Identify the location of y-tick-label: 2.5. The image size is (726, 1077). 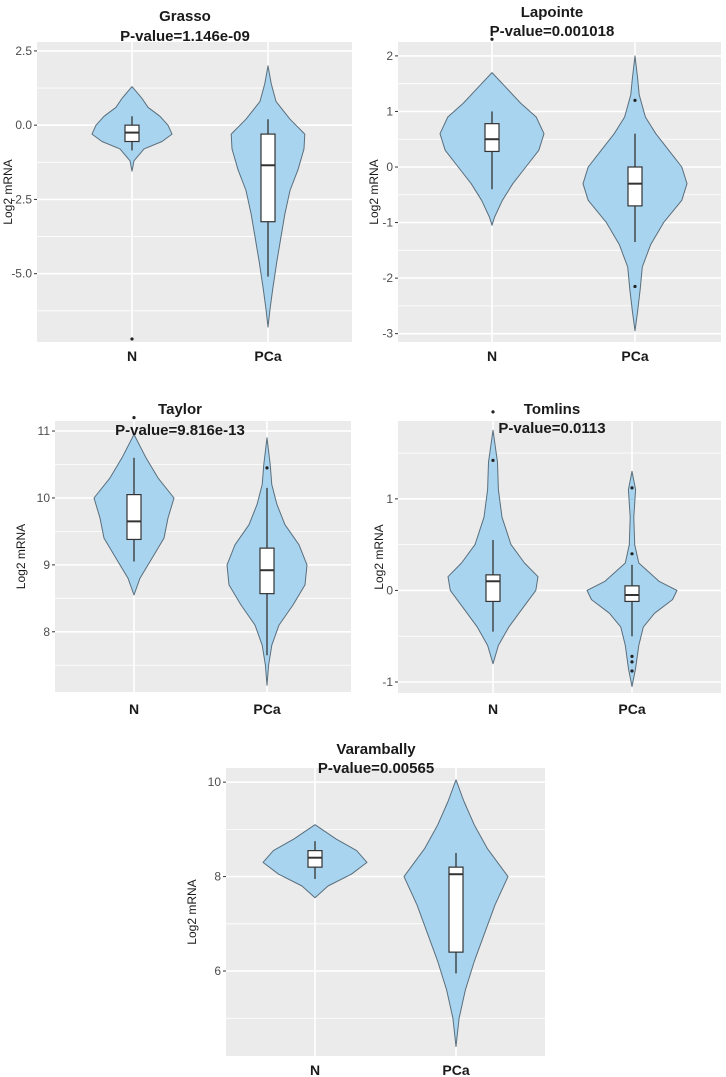
(23, 51).